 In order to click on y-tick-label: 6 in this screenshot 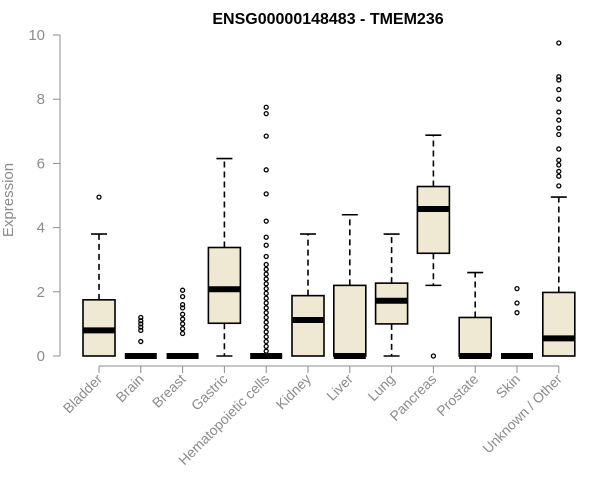, I will do `click(41, 163)`.